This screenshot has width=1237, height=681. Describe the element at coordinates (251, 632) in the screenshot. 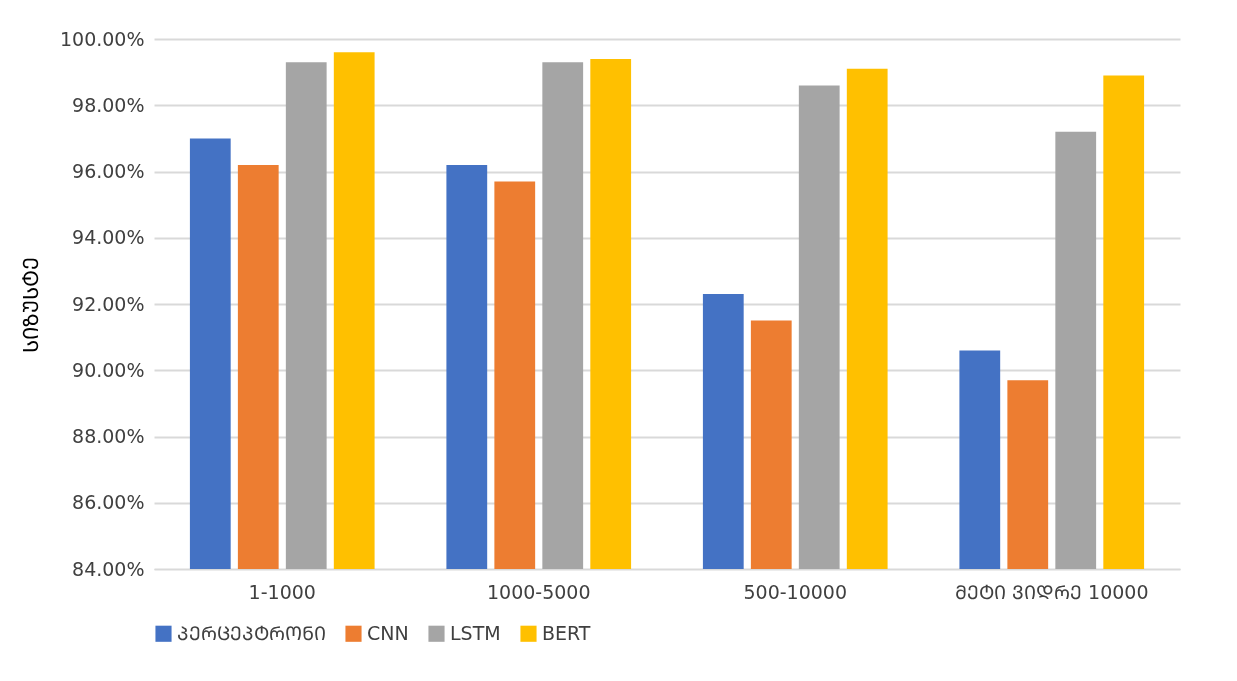

I see `legend-label: ᲞᲔᲠᲪᲔᲞᲢᲠᲝᲜᲘ` at that location.